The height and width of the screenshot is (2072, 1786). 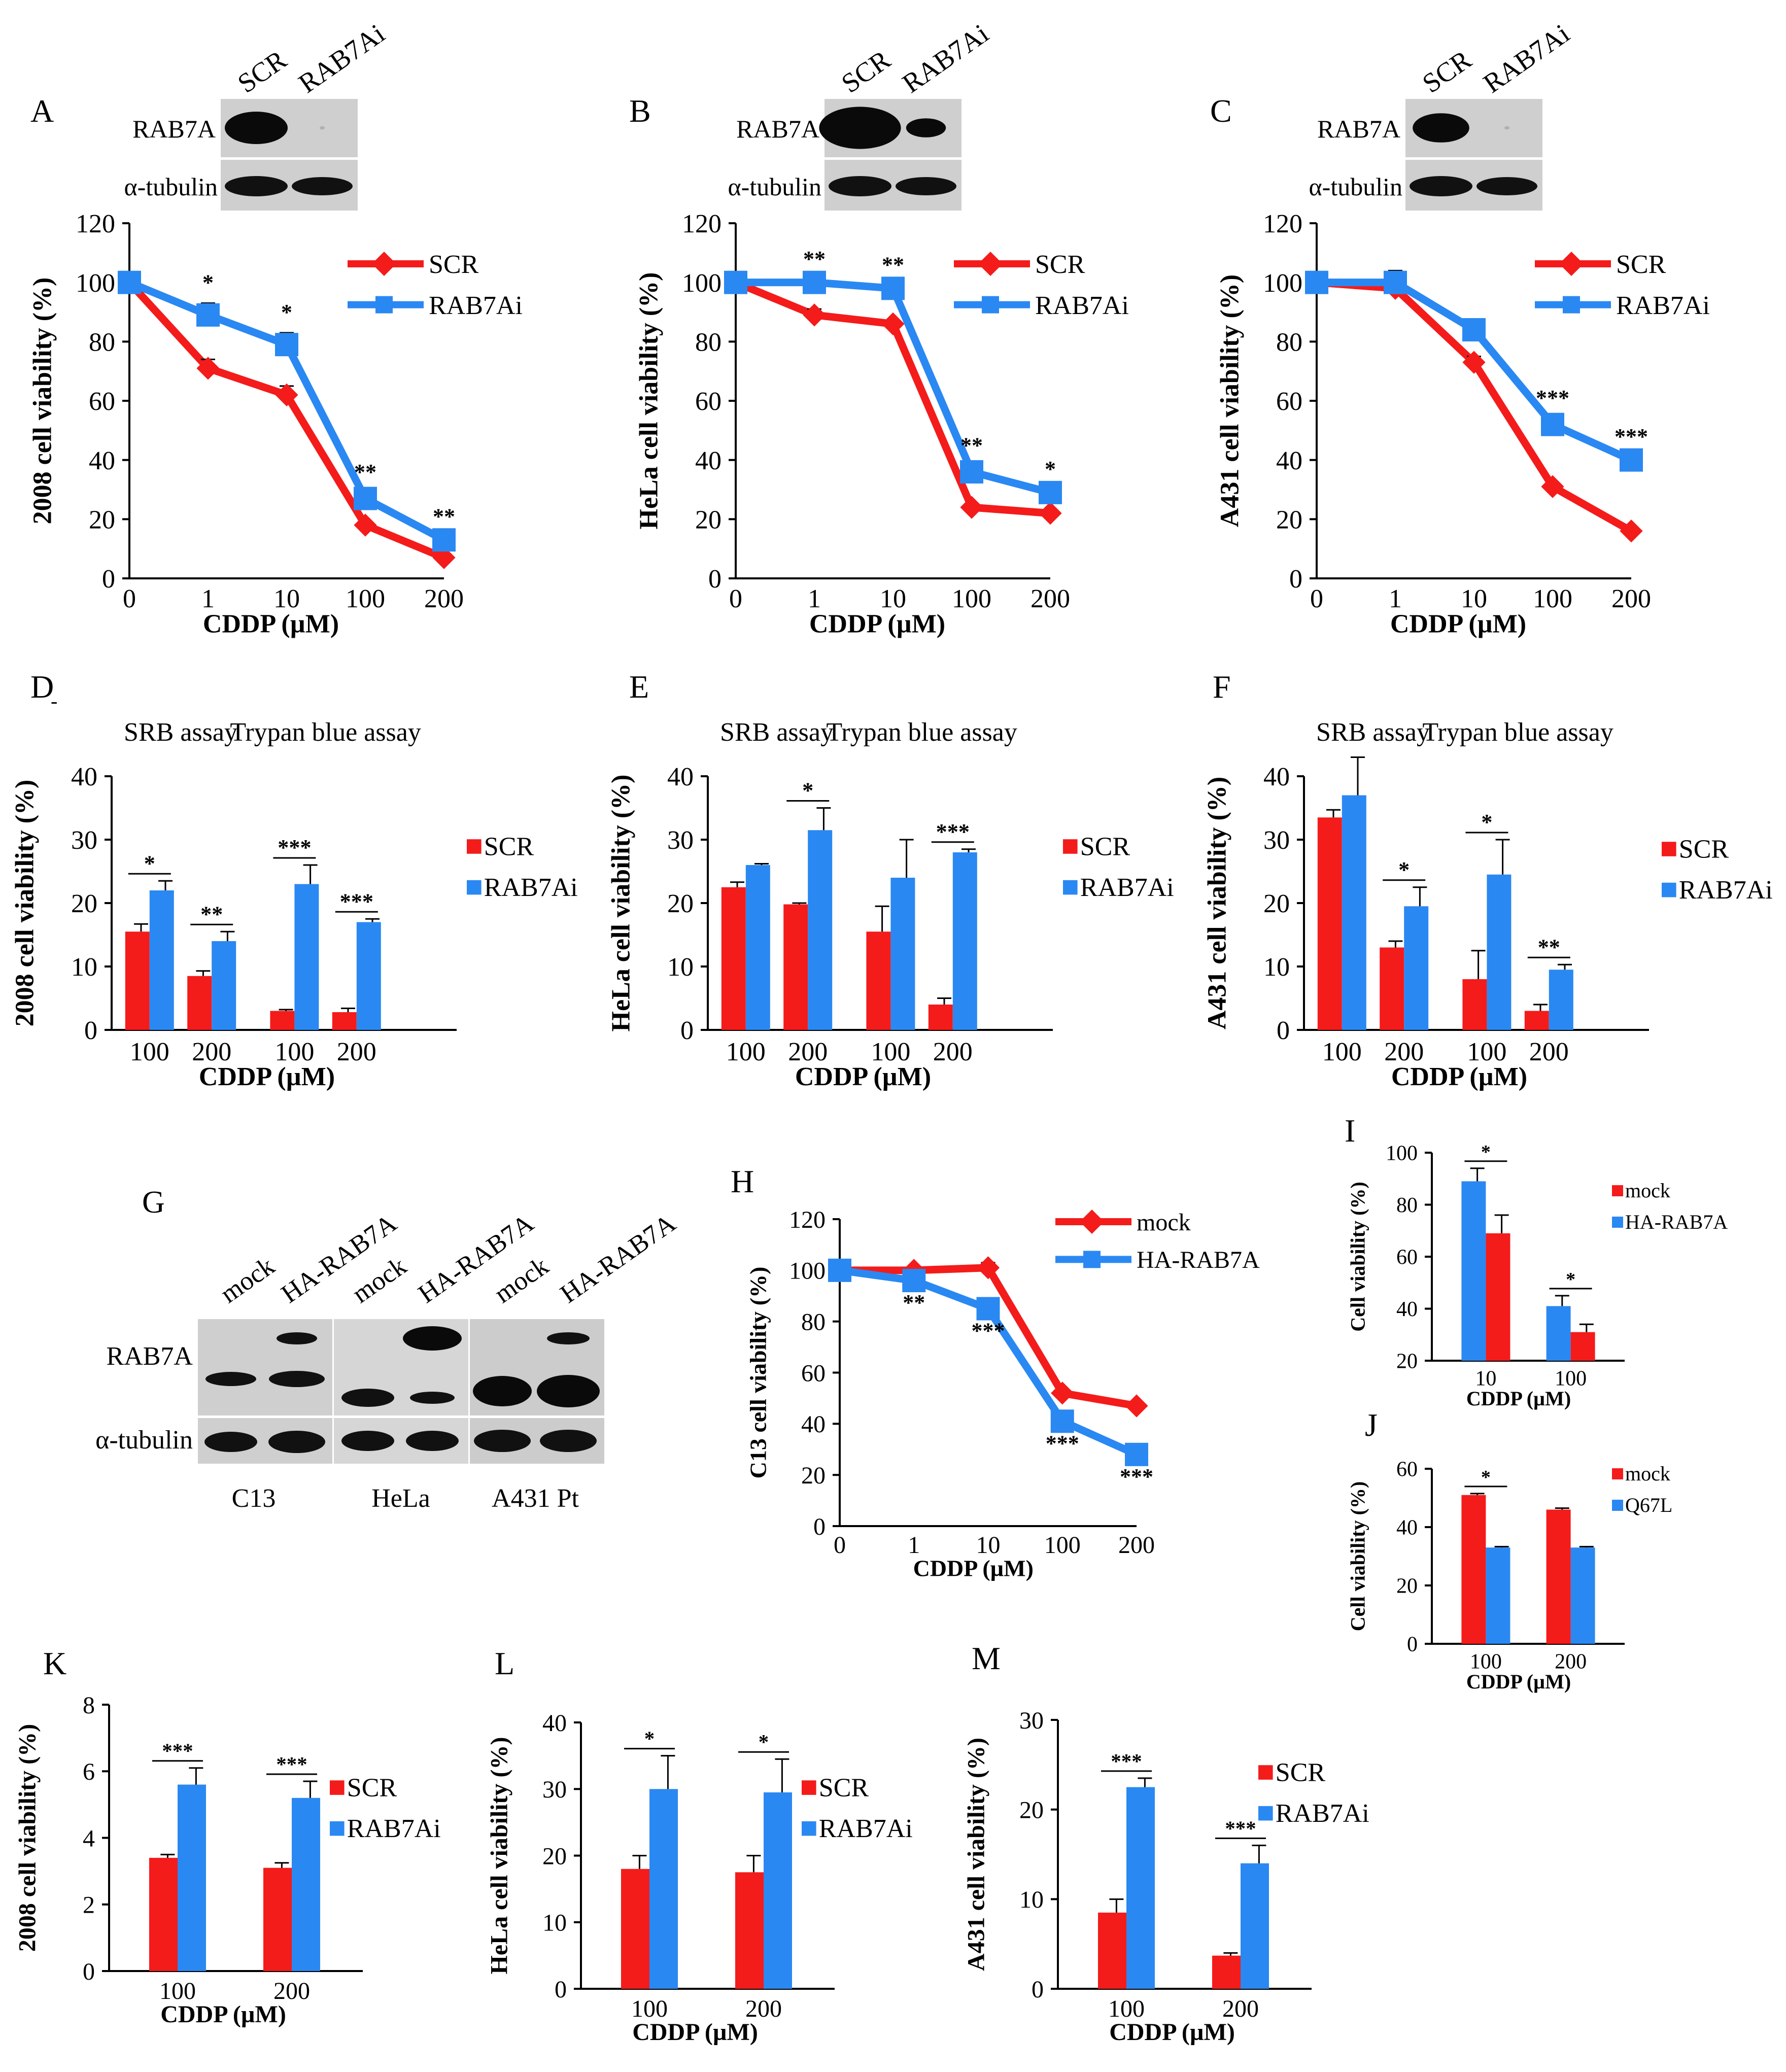 What do you see at coordinates (43, 401) in the screenshot?
I see `y-axis-title: 2008 cell viability (%)` at bounding box center [43, 401].